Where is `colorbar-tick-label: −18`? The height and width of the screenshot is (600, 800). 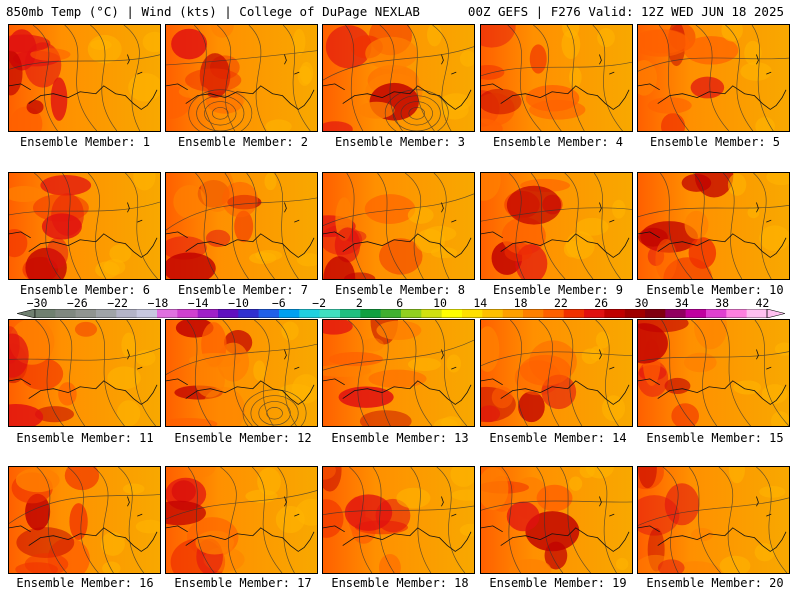
colorbar-tick-label: −18 is located at coordinates (158, 303).